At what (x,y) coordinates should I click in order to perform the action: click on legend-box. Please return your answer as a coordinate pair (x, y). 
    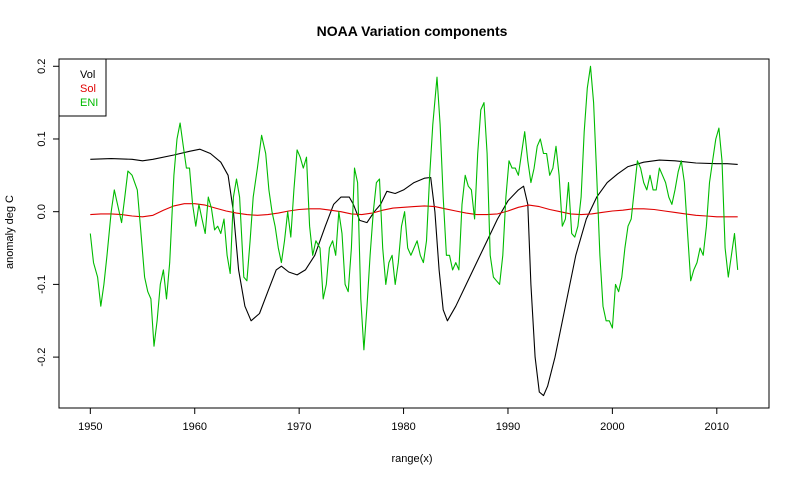
    Looking at the image, I should click on (82, 87).